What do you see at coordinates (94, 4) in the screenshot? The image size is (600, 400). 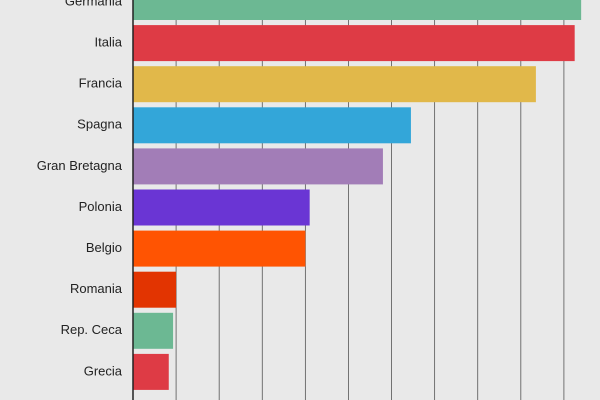 I see `category-label: Germania` at bounding box center [94, 4].